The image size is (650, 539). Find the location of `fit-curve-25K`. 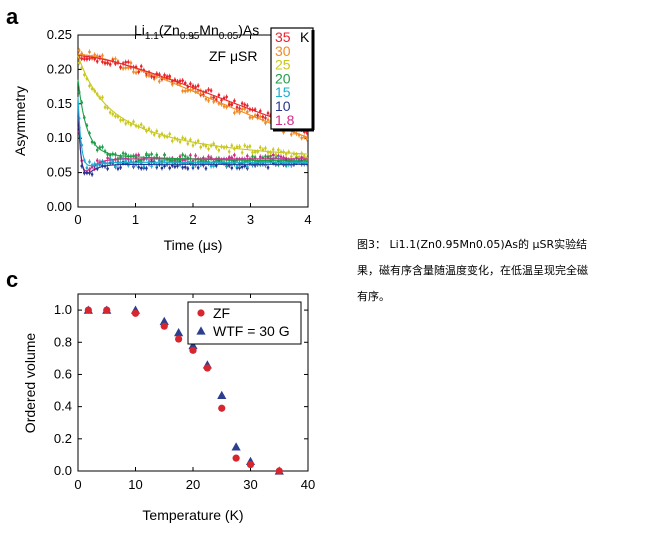

fit-curve-25K is located at coordinates (193, 105).